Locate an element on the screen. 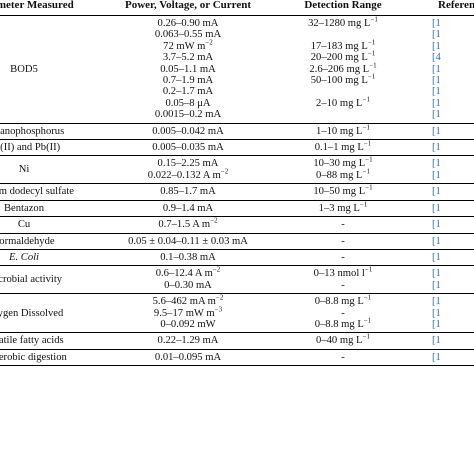 This screenshot has height=474, width=474. cell-line: 0.7–1.5 A m−2 is located at coordinates (188, 223).